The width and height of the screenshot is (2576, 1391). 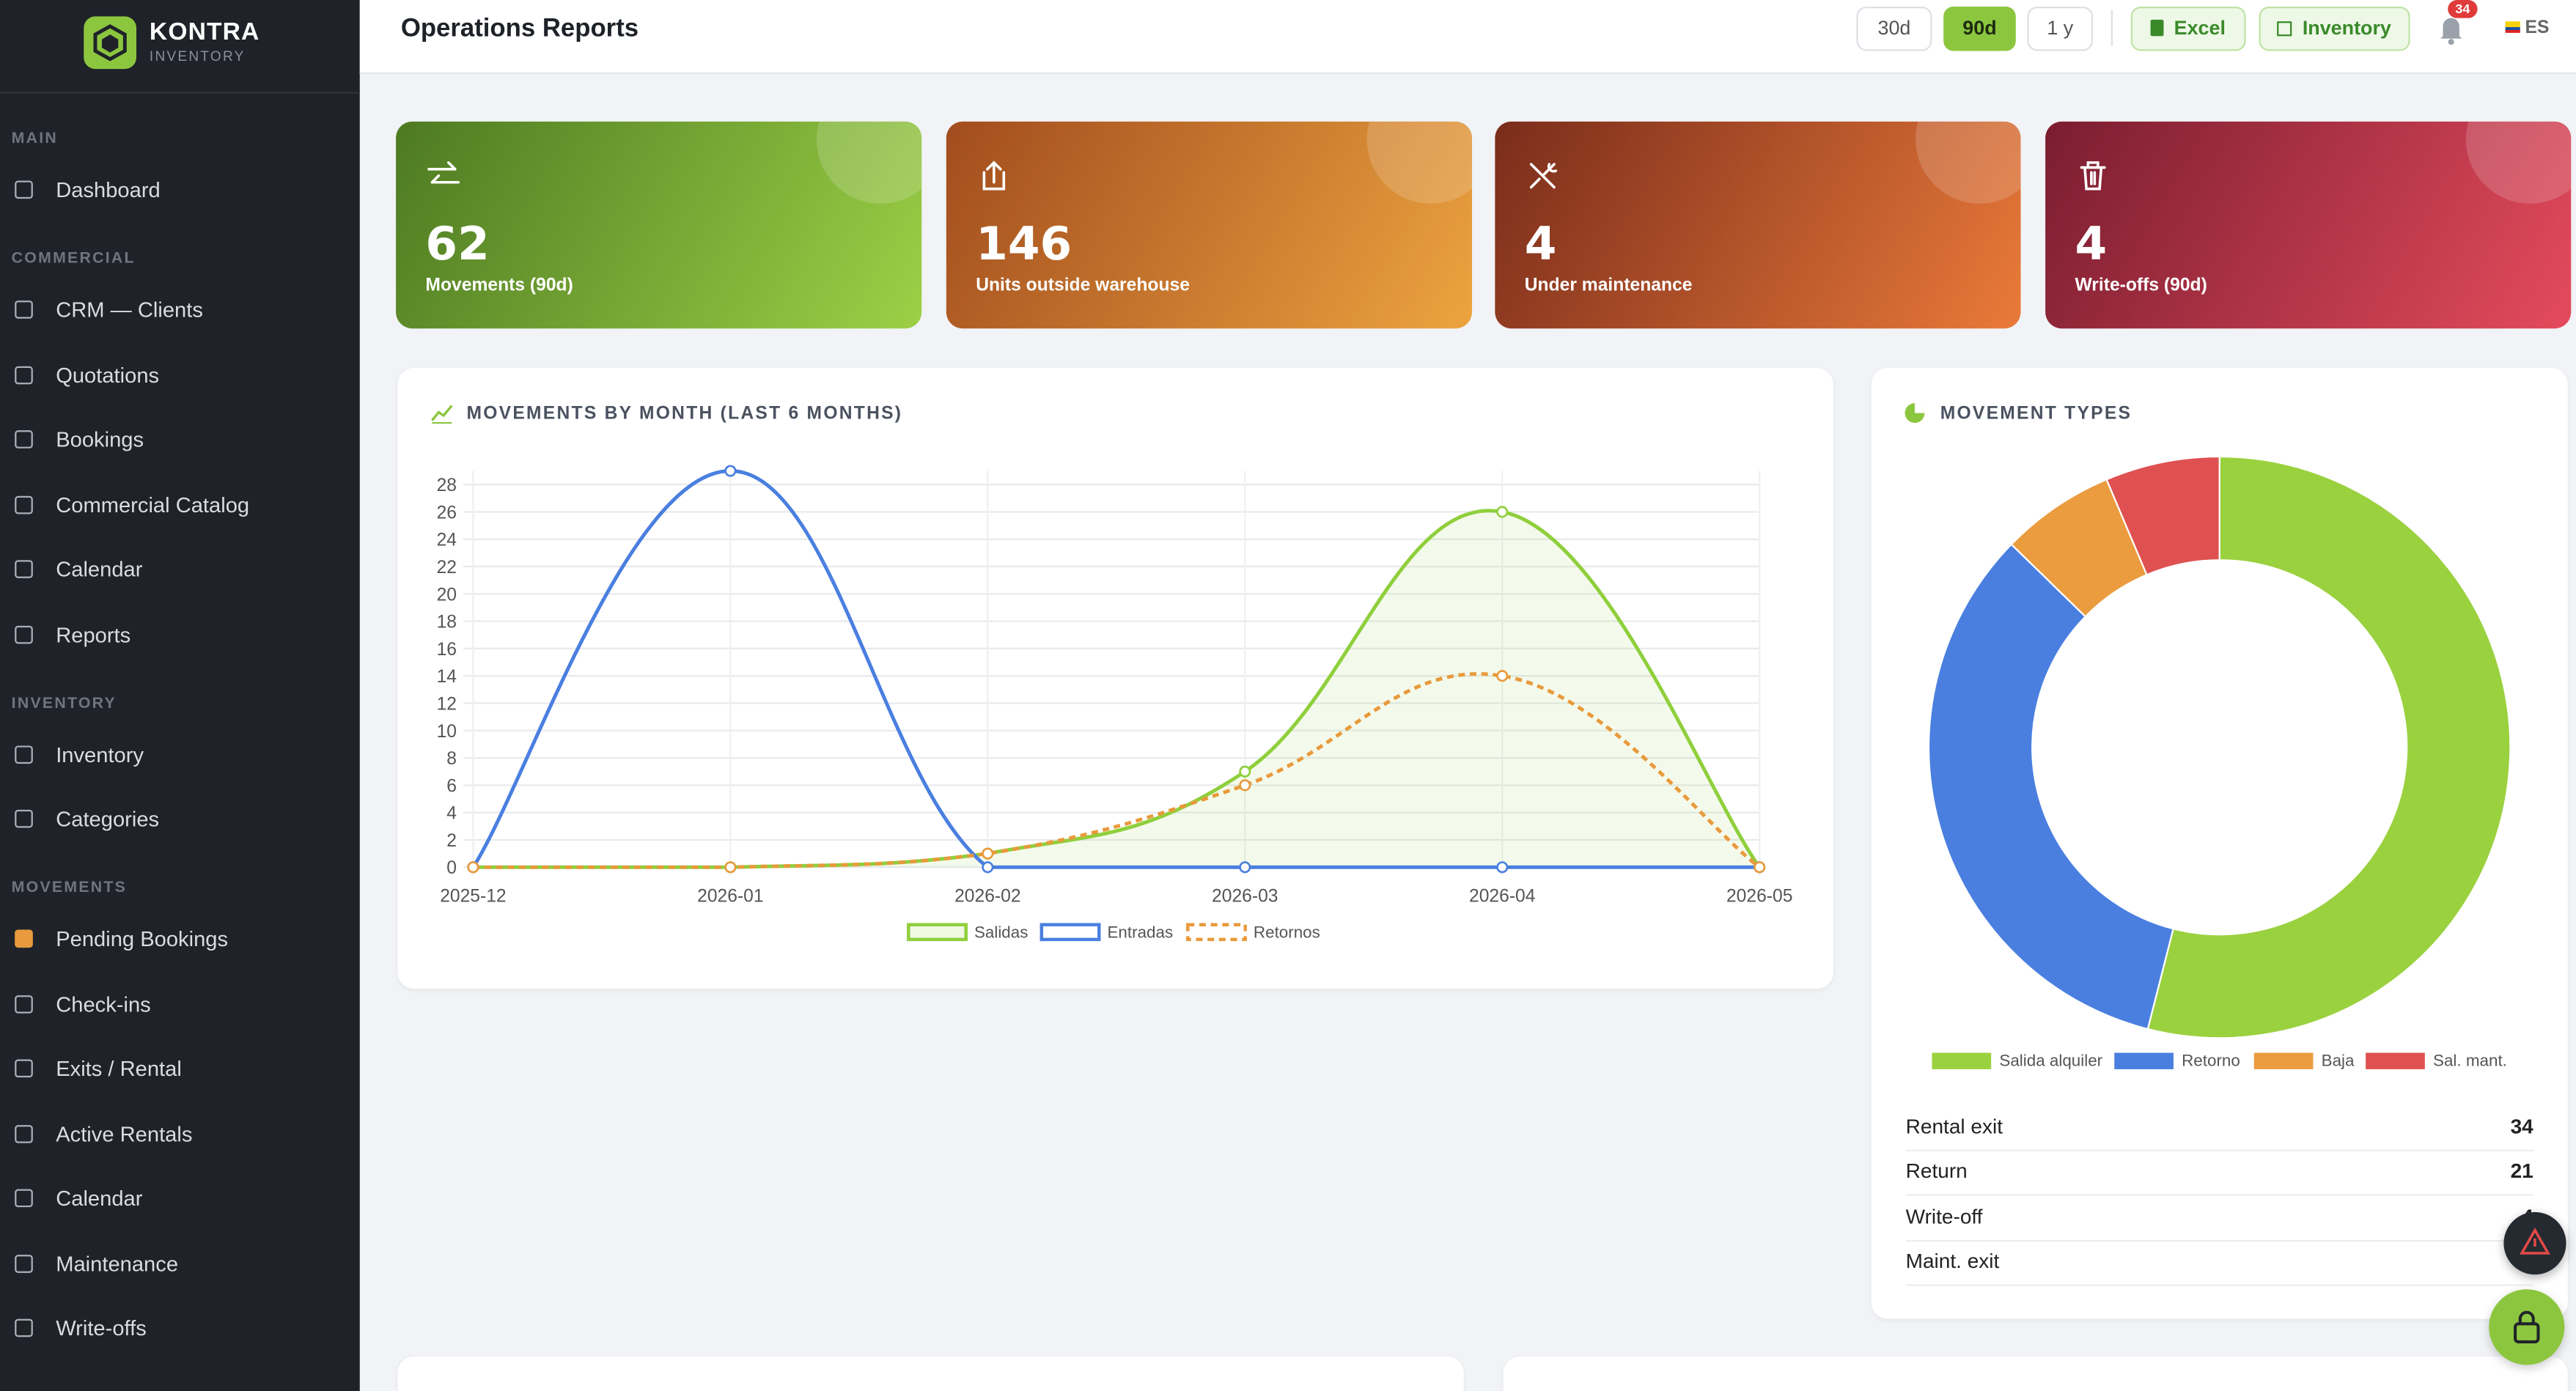 I want to click on nav-item: Dashboard, so click(x=180, y=190).